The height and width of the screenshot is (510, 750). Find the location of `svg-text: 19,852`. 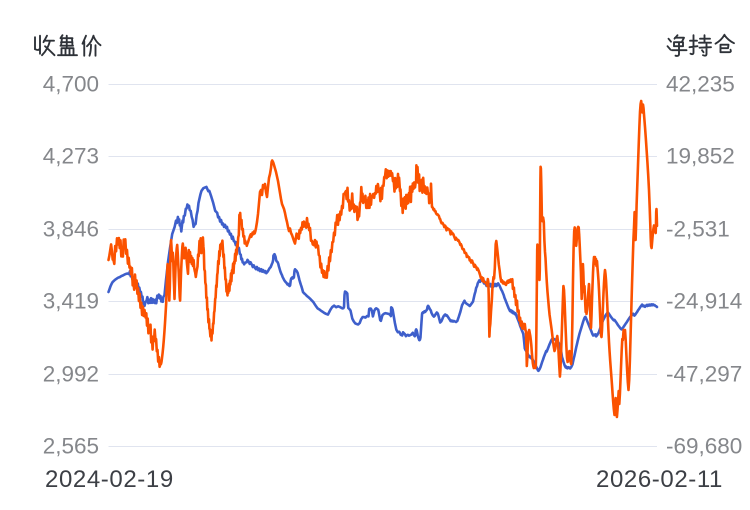

svg-text: 19,852 is located at coordinates (700, 156).